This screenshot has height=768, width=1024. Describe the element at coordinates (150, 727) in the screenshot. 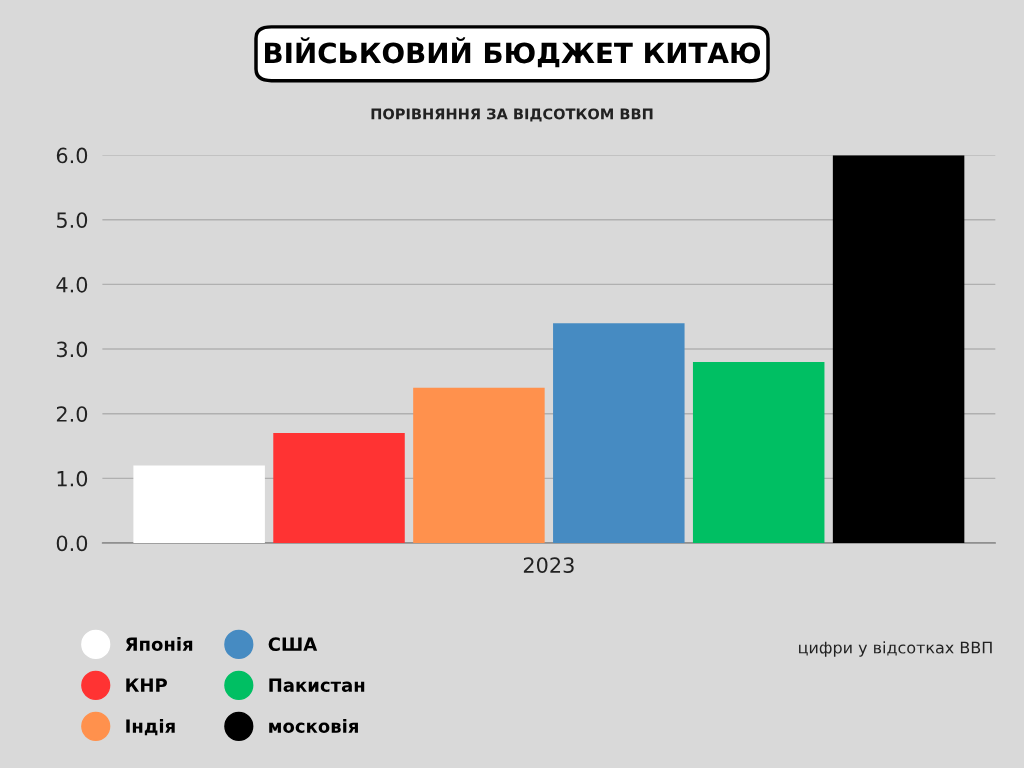

I see `legend-label: Індія` at that location.